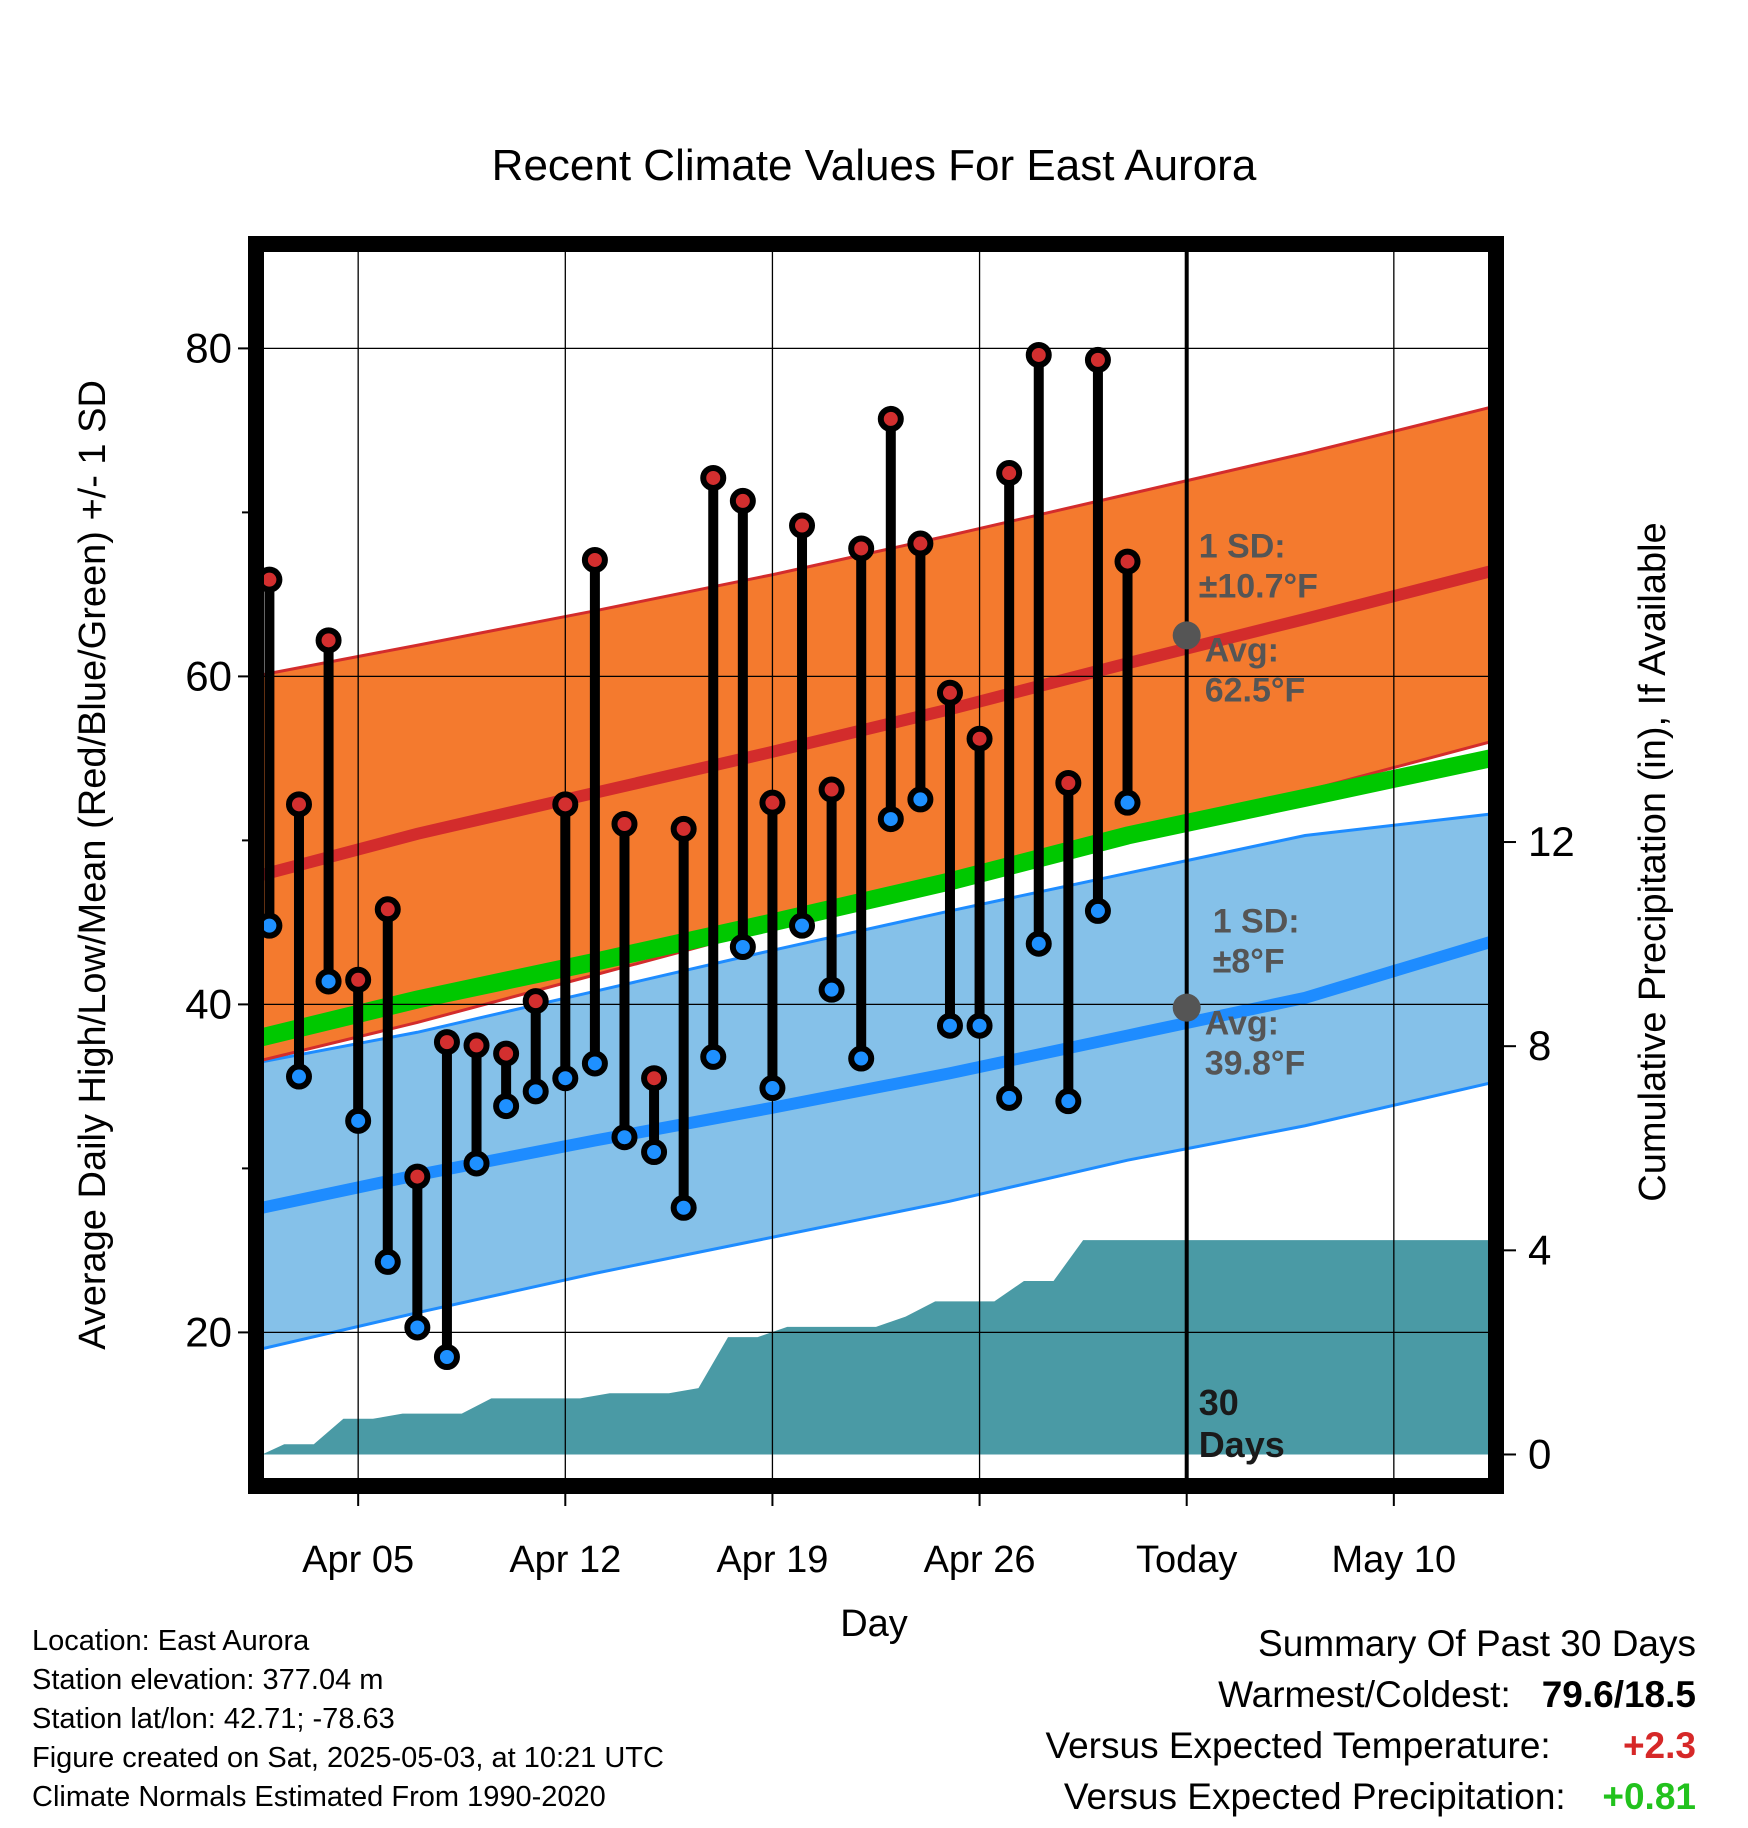  Describe the element at coordinates (1394, 1560) in the screenshot. I see `x-tick-label: May 10` at that location.